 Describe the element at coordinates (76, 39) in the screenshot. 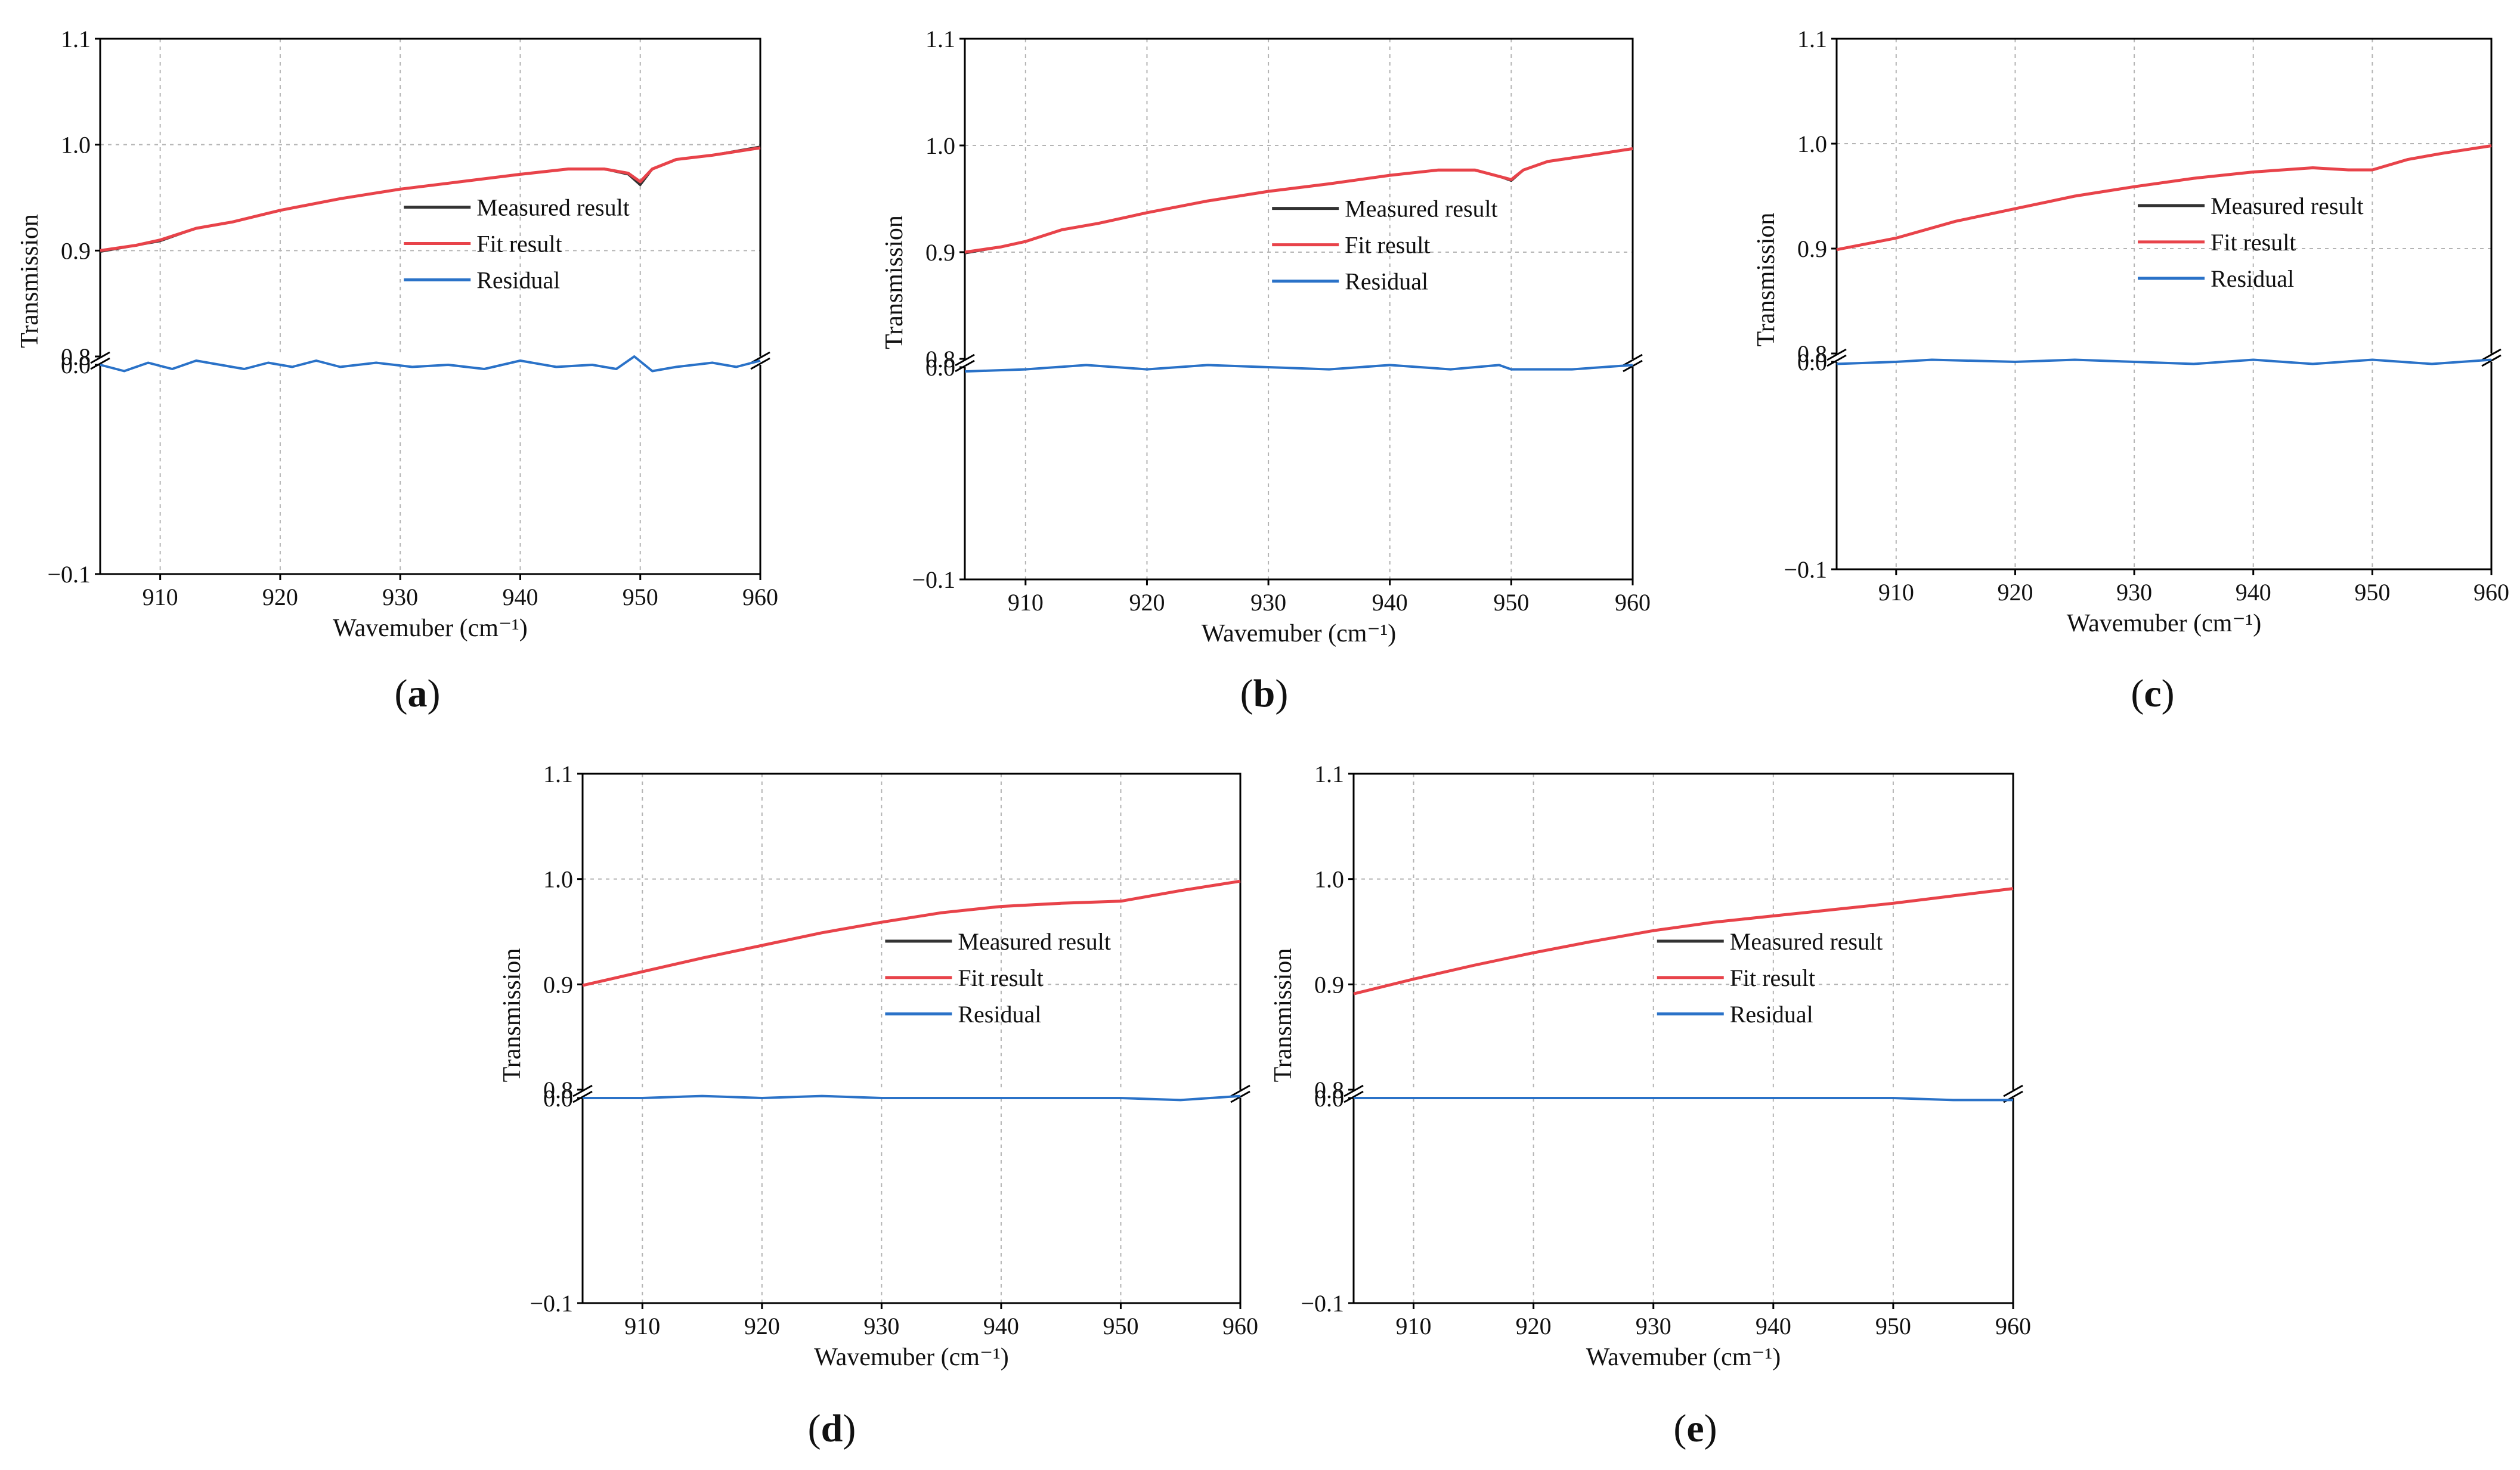

I see `y-tick-label: 1.1` at that location.